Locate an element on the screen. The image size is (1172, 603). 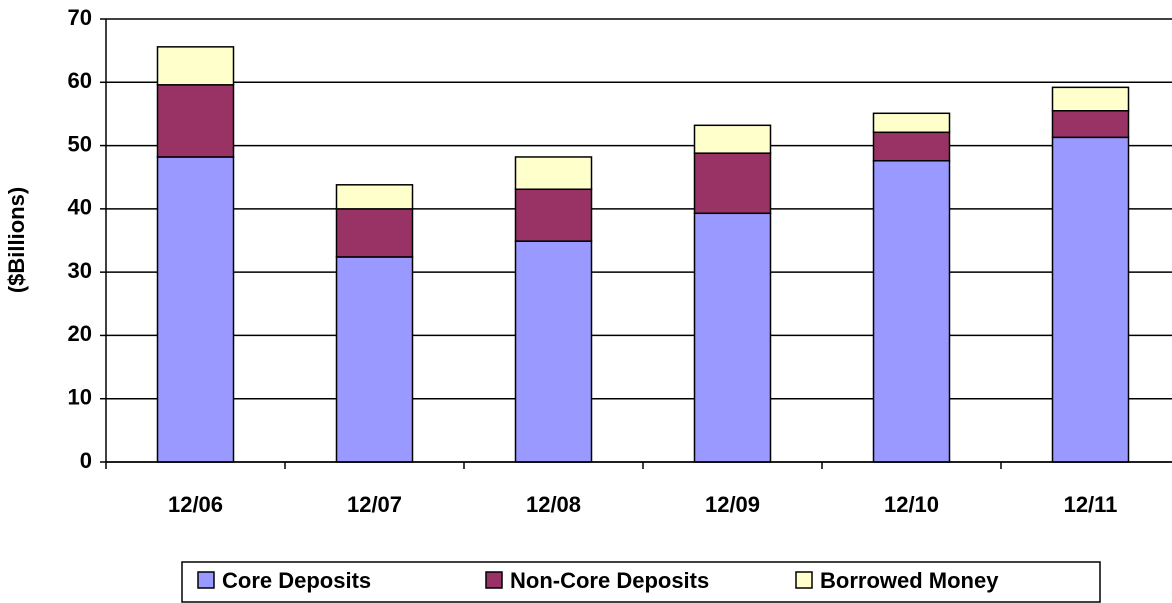
y-tick-label: 70 is located at coordinates (80, 17).